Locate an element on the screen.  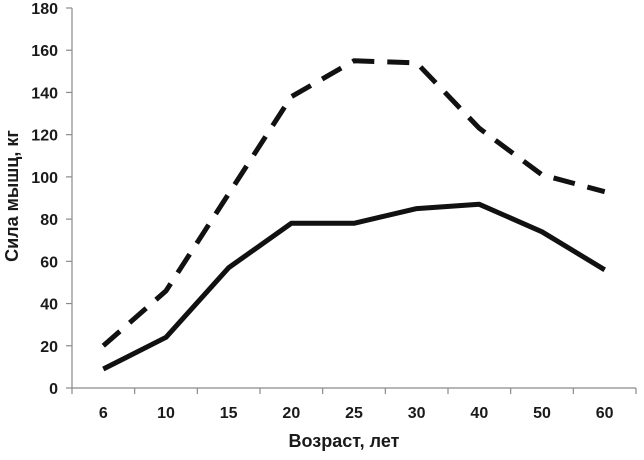
y-tick-label: 40 is located at coordinates (49, 305).